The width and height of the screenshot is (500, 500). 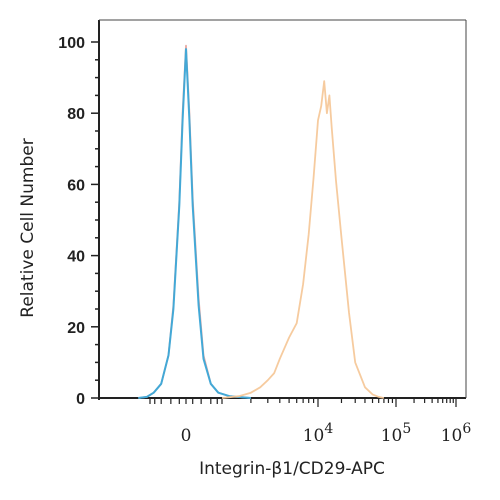 I want to click on y-tick-label: 40, so click(x=76, y=257).